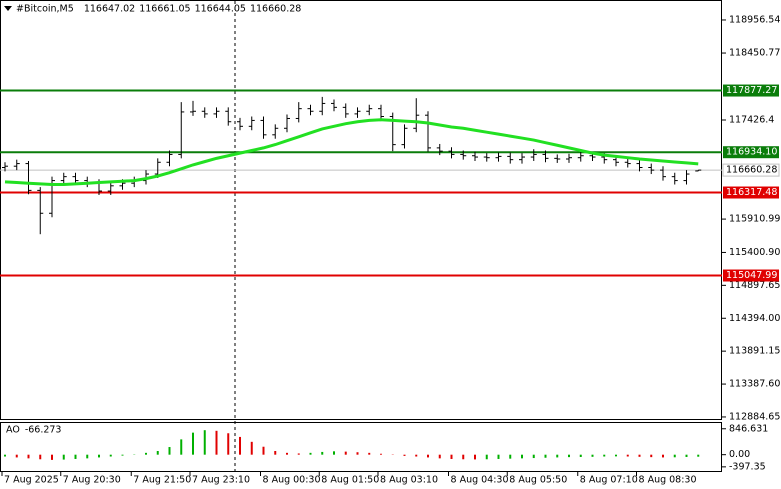 The width and height of the screenshot is (781, 489). I want to click on level-label: 116934.10, so click(751, 152).